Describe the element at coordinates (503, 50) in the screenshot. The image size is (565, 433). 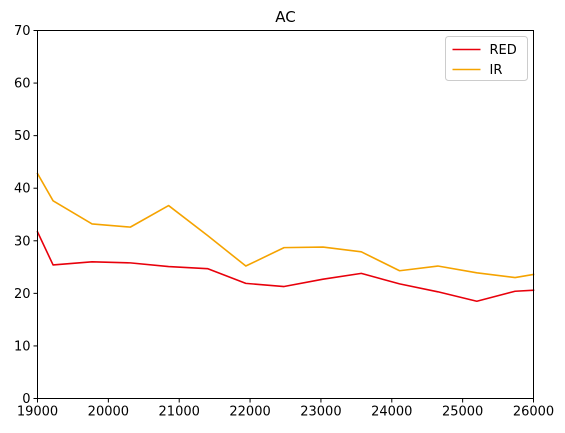
I see `legend-label-red: RED` at that location.